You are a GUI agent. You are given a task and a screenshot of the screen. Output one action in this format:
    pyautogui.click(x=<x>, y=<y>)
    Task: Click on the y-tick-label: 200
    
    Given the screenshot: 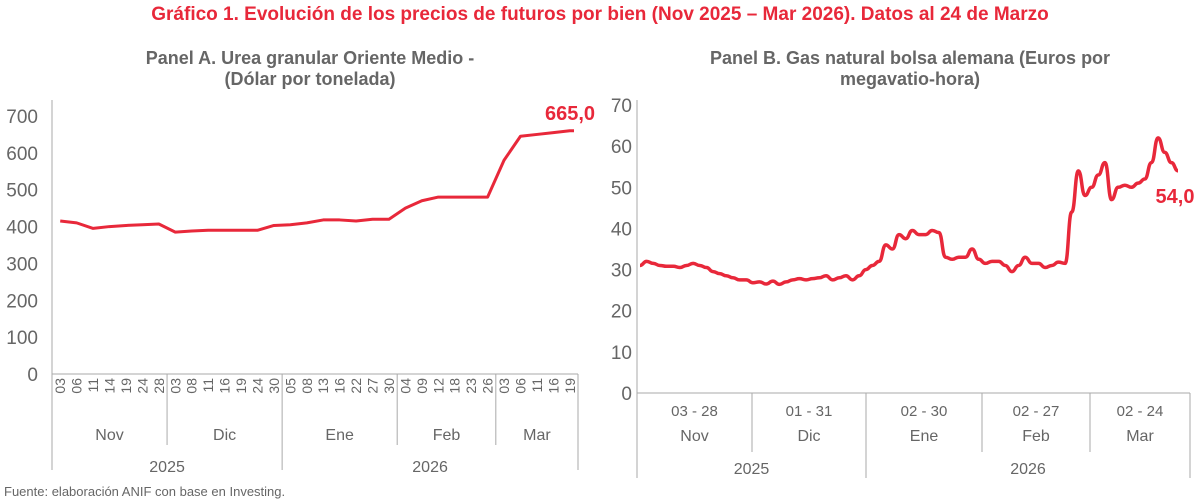 What is the action you would take?
    pyautogui.click(x=22, y=301)
    